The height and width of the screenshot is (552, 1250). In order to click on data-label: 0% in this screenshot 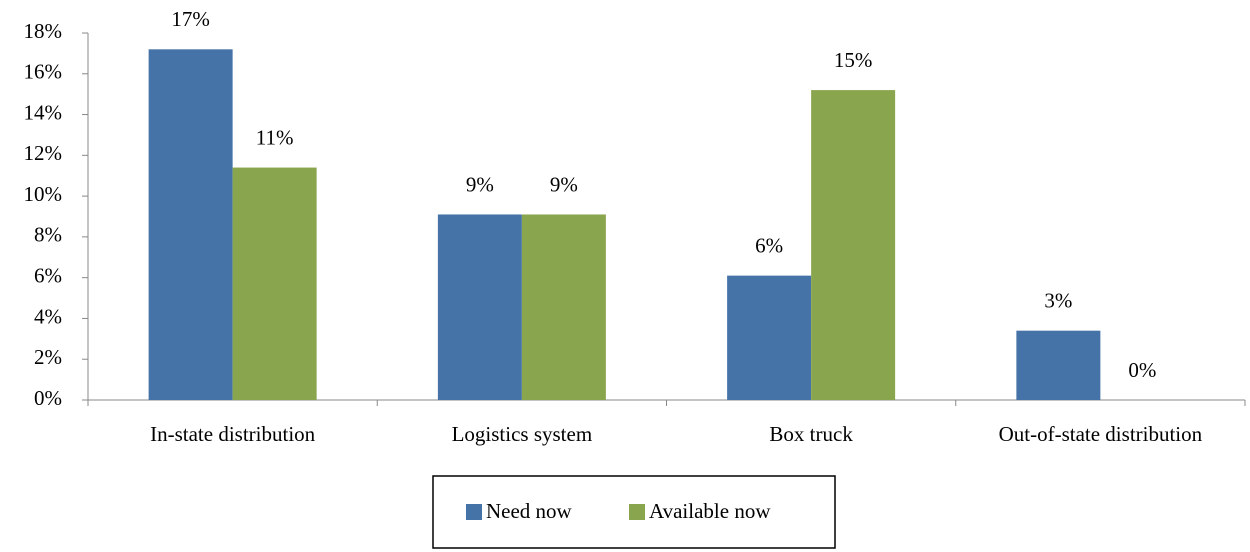, I will do `click(1142, 370)`.